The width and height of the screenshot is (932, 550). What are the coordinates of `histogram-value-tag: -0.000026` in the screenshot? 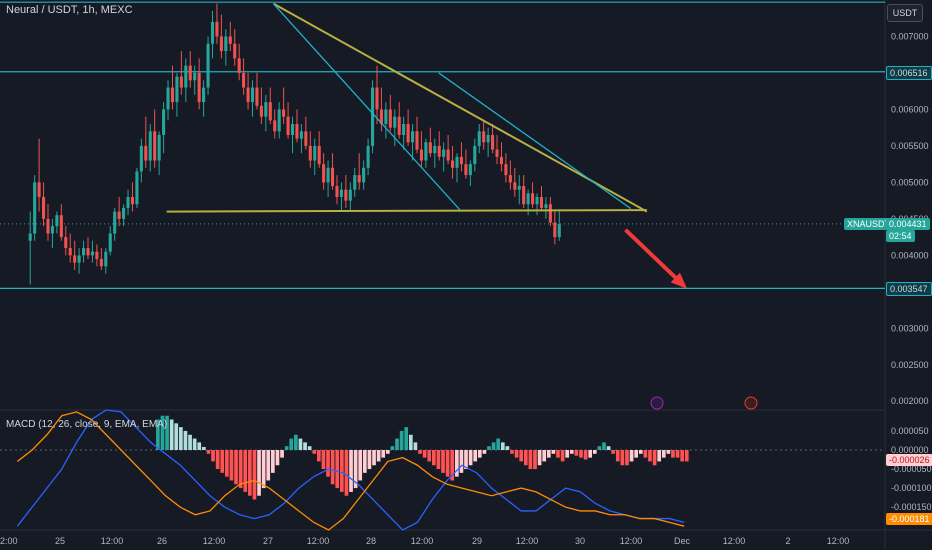 It's located at (909, 459).